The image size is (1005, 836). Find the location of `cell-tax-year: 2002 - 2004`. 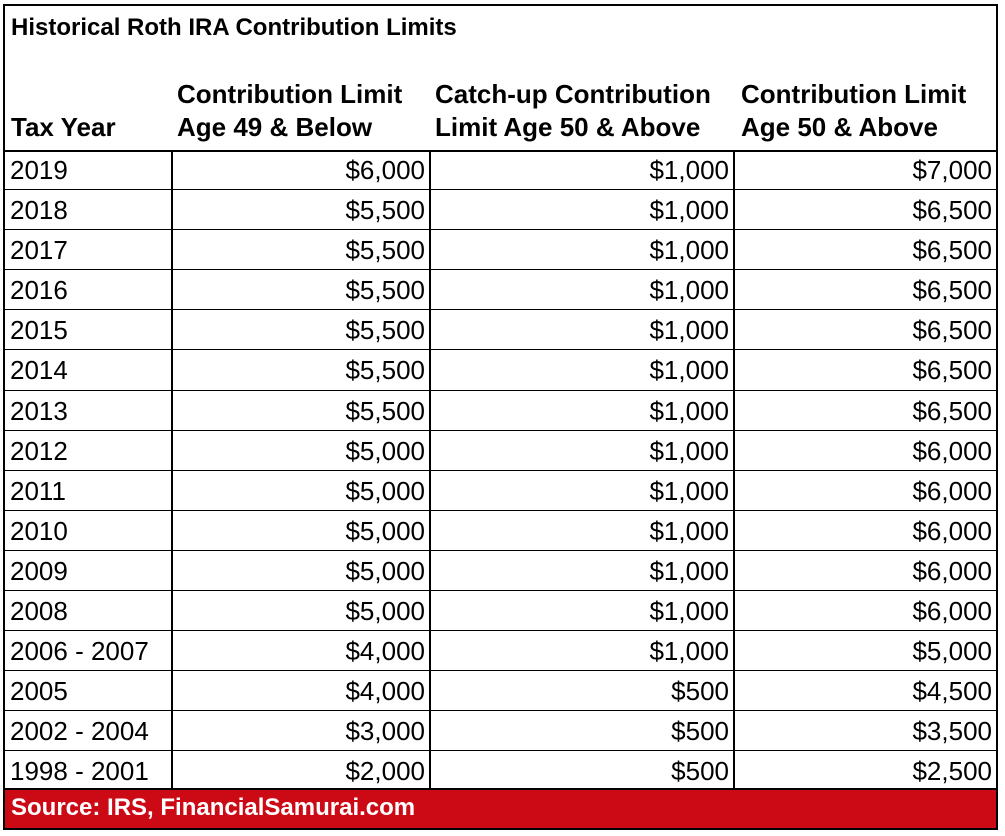

cell-tax-year: 2002 - 2004 is located at coordinates (79, 731).